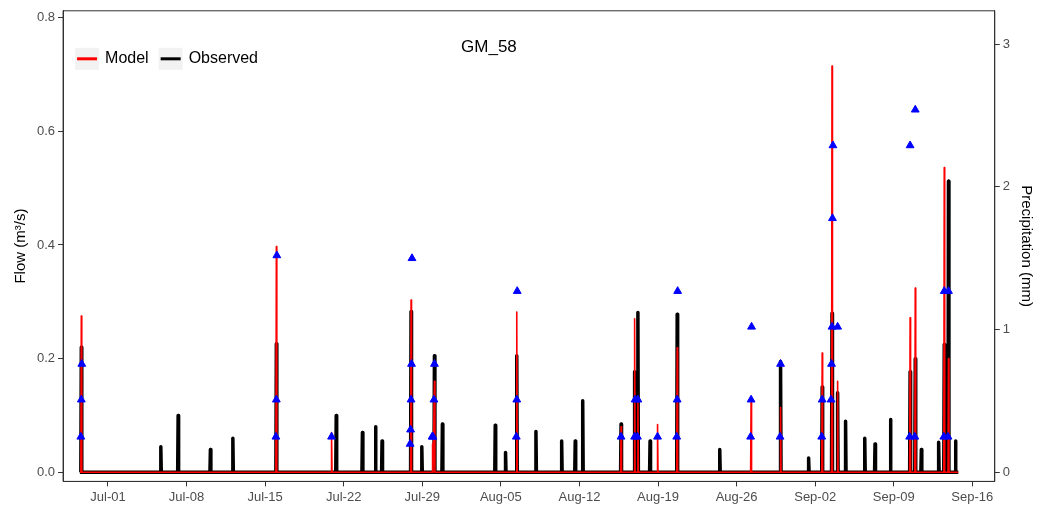 This screenshot has height=512, width=1047. Describe the element at coordinates (500, 496) in the screenshot. I see `x-tick-label: Aug-05` at that location.